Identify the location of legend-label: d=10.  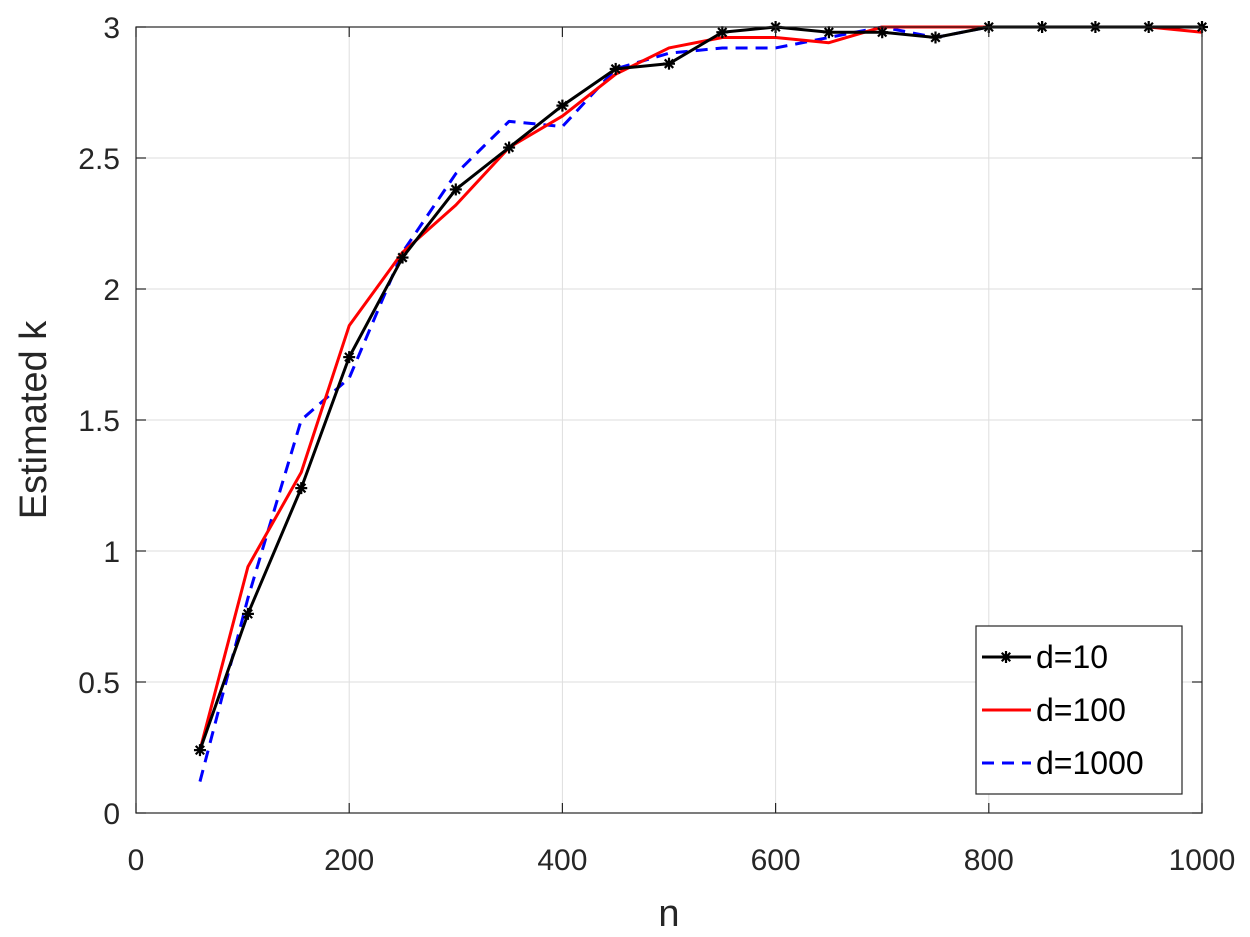
(1072, 657).